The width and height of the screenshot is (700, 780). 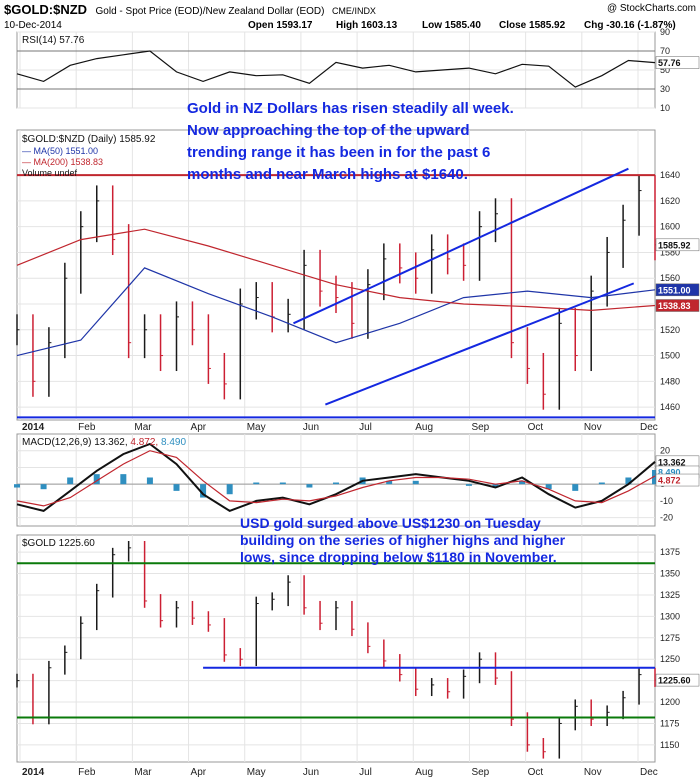 I want to click on y-tick-label: 1480, so click(x=670, y=381).